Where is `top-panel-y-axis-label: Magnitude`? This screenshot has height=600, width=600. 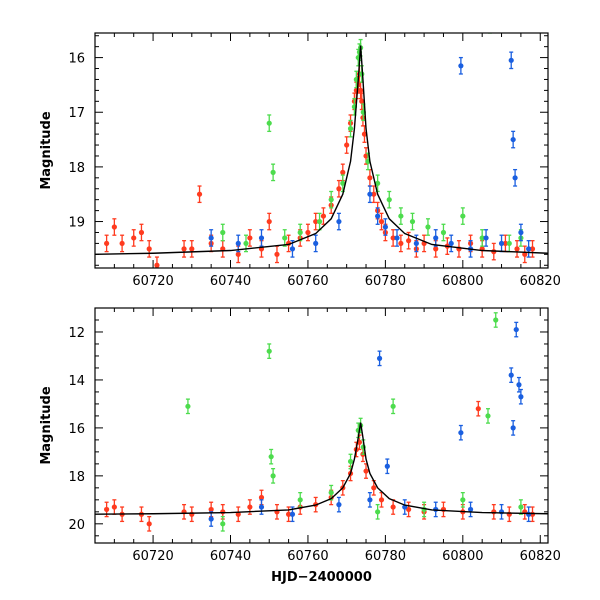 top-panel-y-axis-label: Magnitude is located at coordinates (46, 150).